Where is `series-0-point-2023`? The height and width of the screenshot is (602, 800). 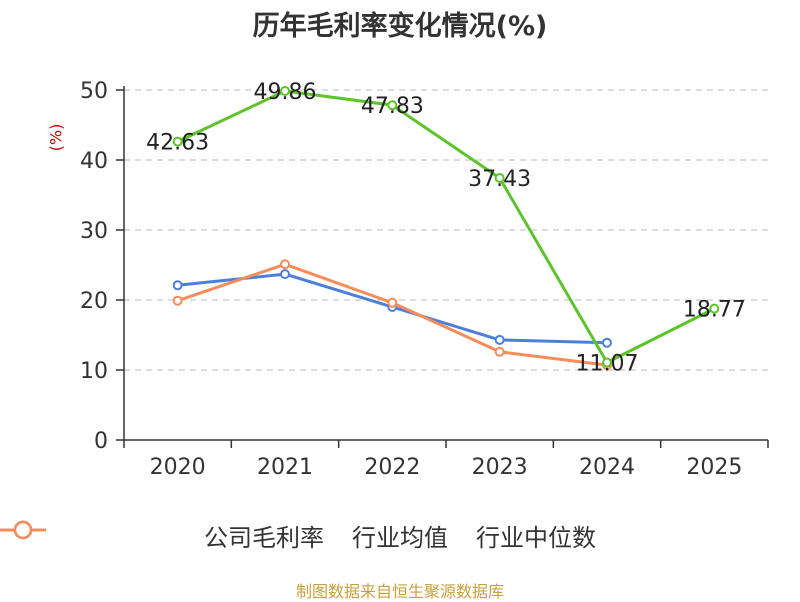
series-0-point-2023 is located at coordinates (499, 177).